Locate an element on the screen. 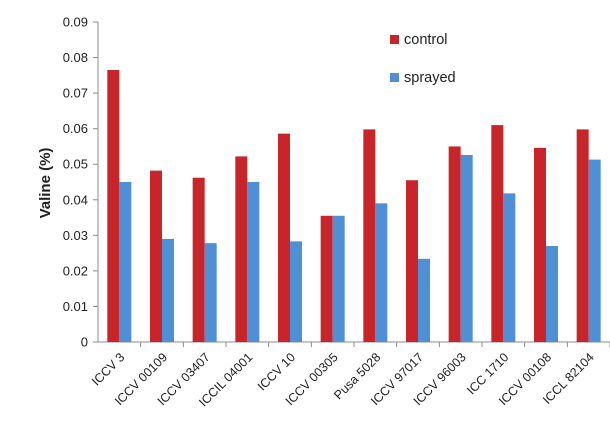 This screenshot has height=433, width=610. y-tick-label: 0.01 is located at coordinates (75, 306).